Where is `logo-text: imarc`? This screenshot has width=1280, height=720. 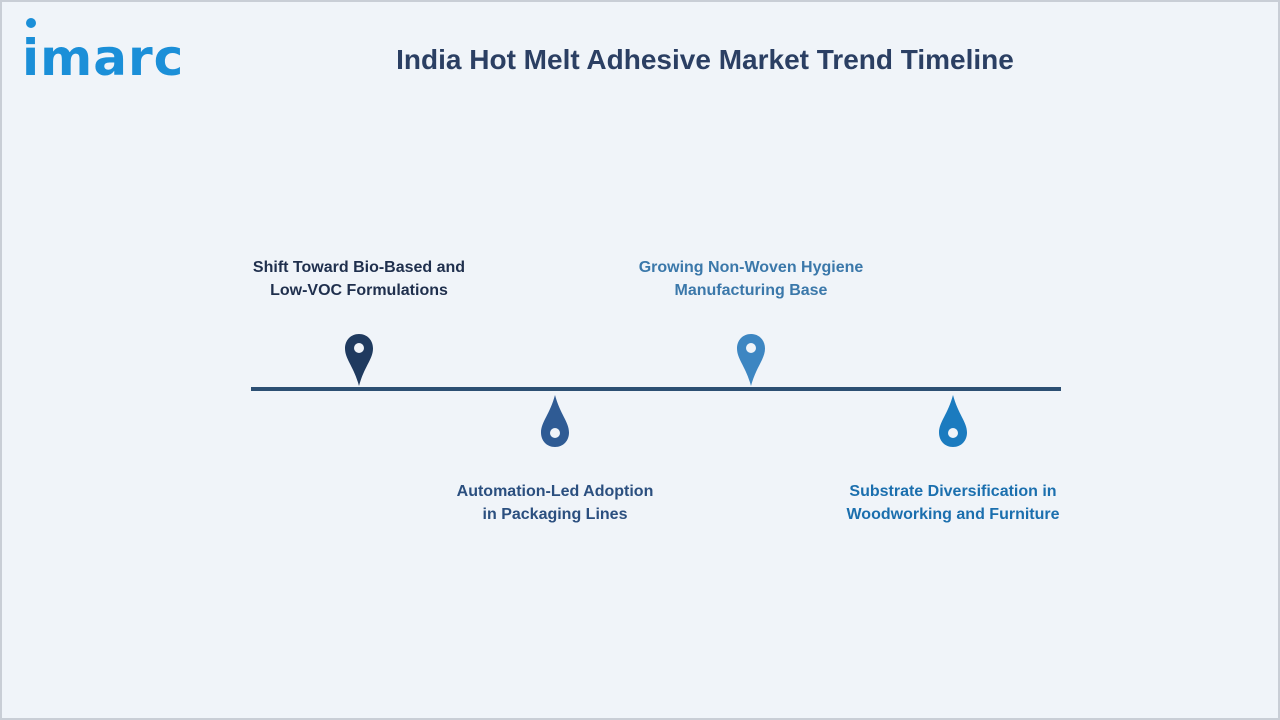 logo-text: imarc is located at coordinates (103, 58).